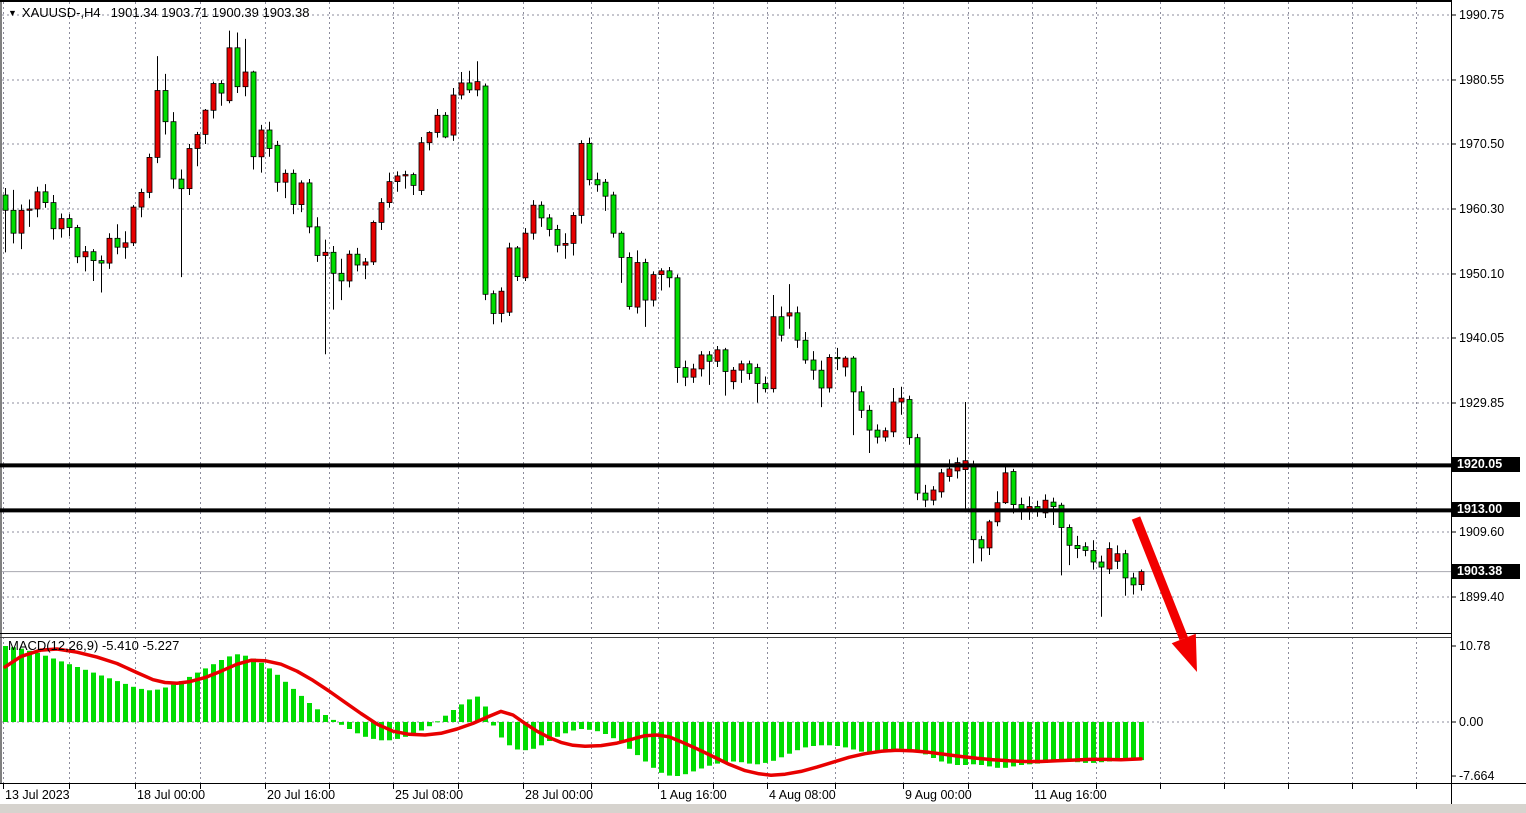 The image size is (1526, 813). What do you see at coordinates (559, 795) in the screenshot?
I see `time-axis-label: 28 Jul 00:00` at bounding box center [559, 795].